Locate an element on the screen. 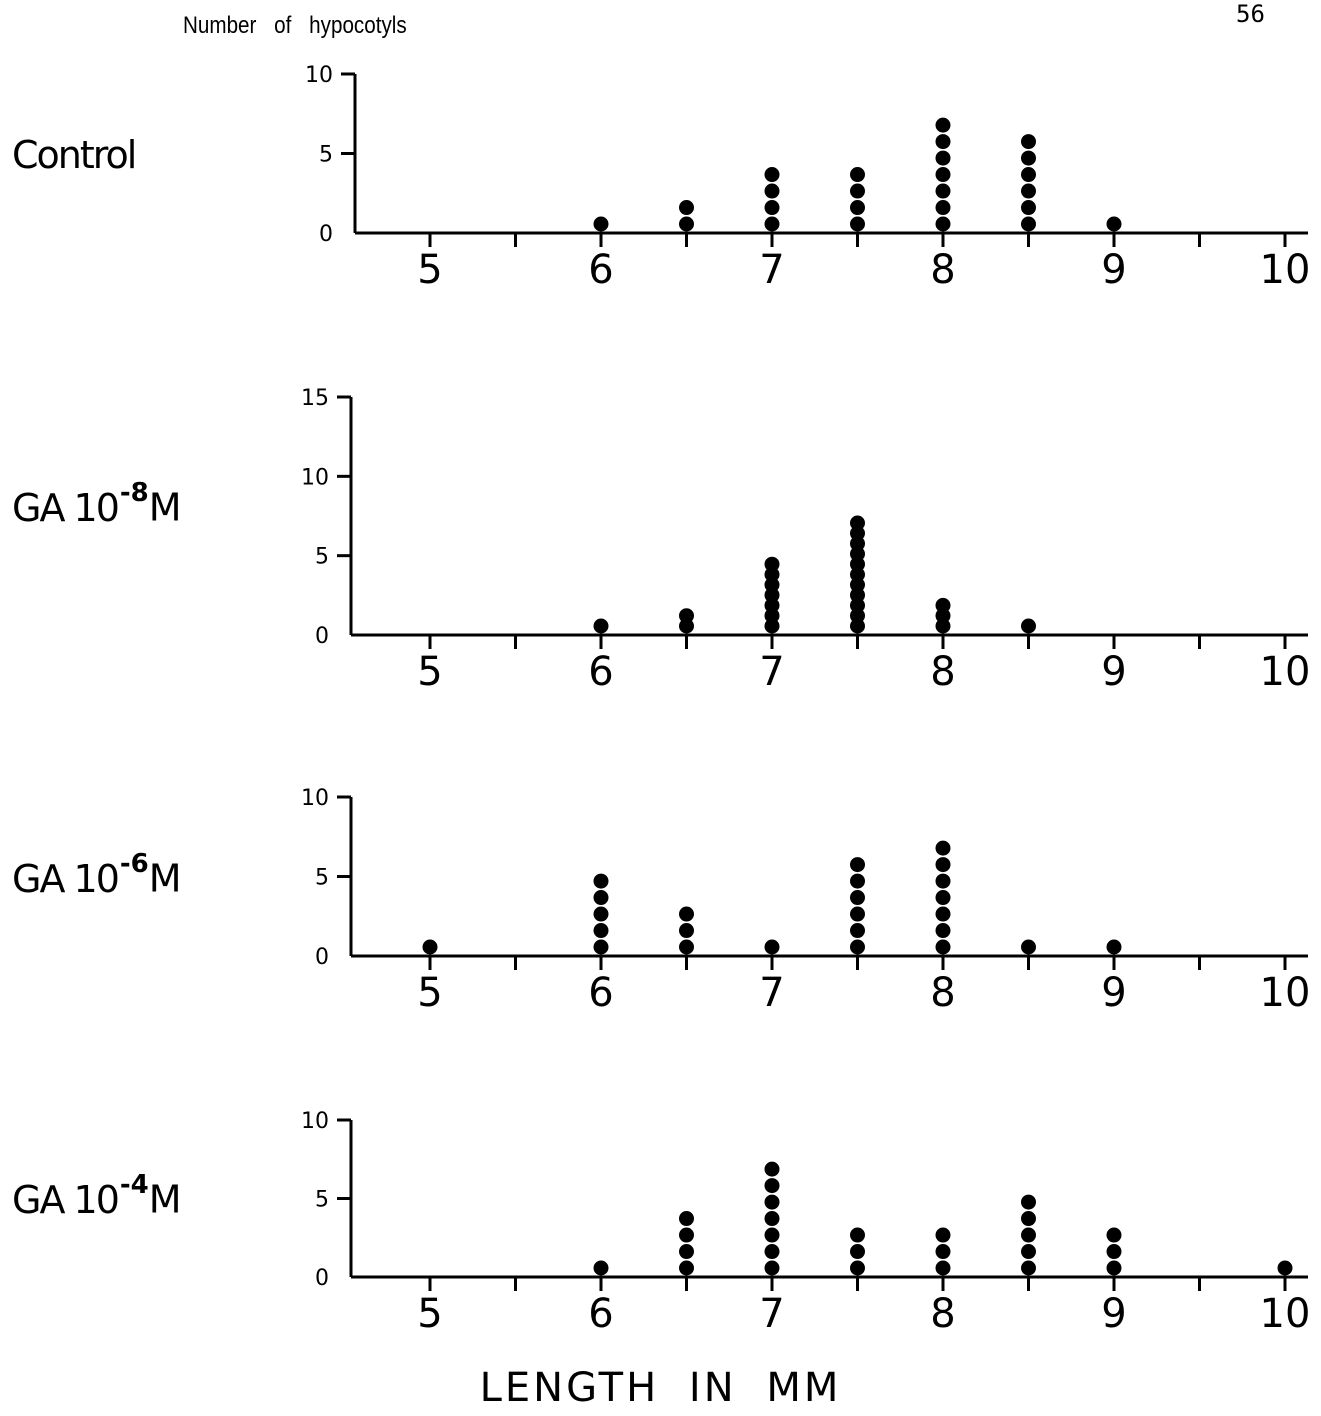 This screenshot has width=1321, height=1416. panel-label-ga-1e-8: GA 10-8M is located at coordinates (97, 504).